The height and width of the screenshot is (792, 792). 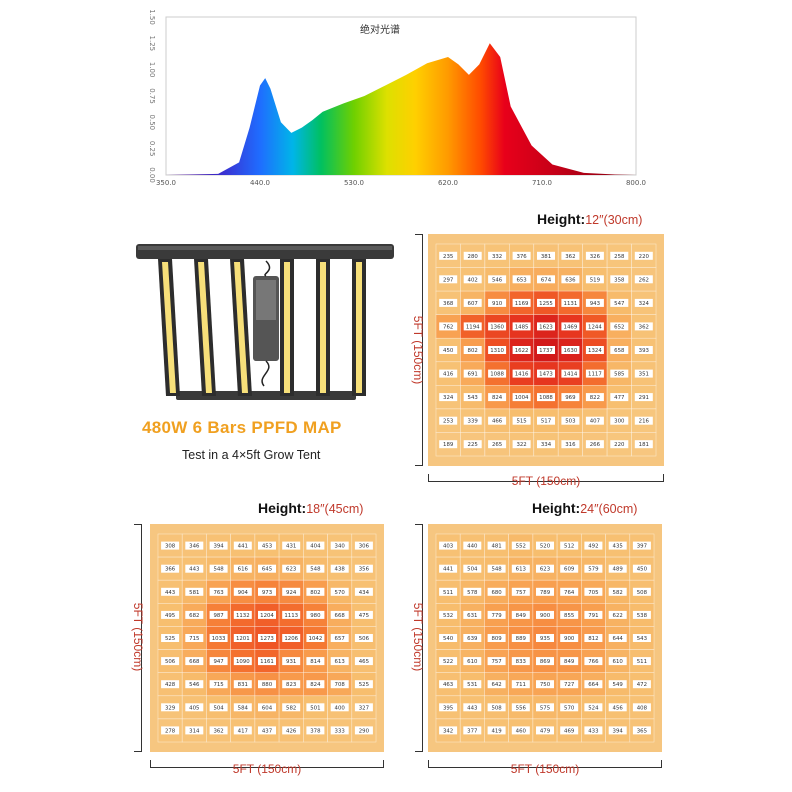 I want to click on ppfd-value: 579, so click(x=593, y=570).